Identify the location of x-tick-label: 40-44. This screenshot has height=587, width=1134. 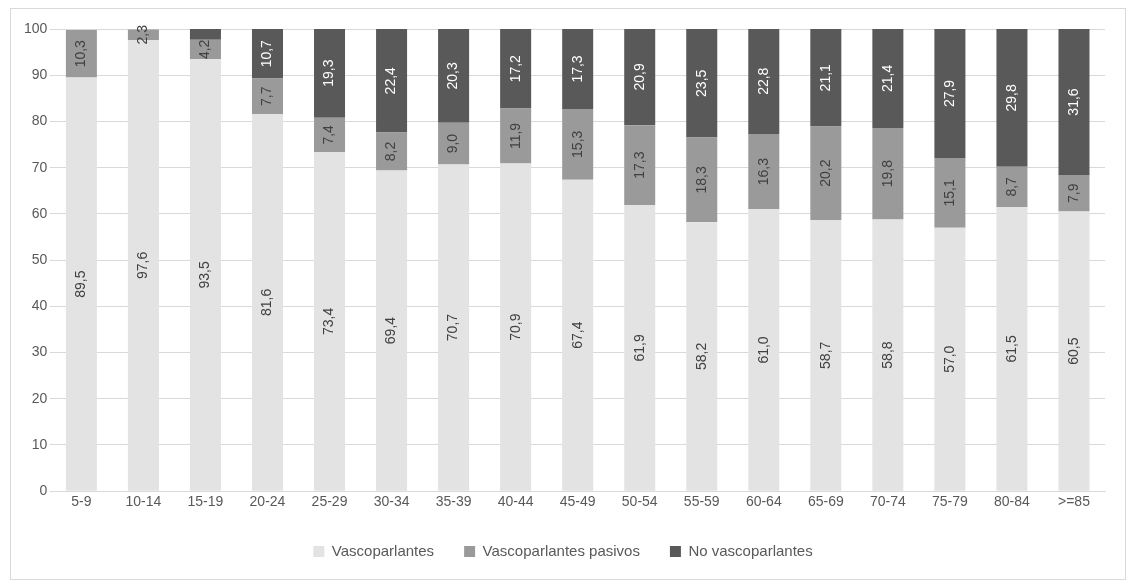
(515, 501).